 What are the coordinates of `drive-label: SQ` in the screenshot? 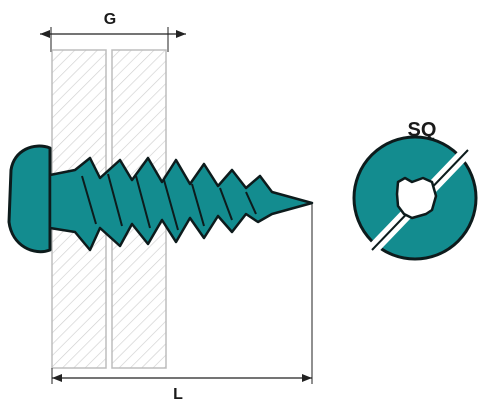 It's located at (422, 130).